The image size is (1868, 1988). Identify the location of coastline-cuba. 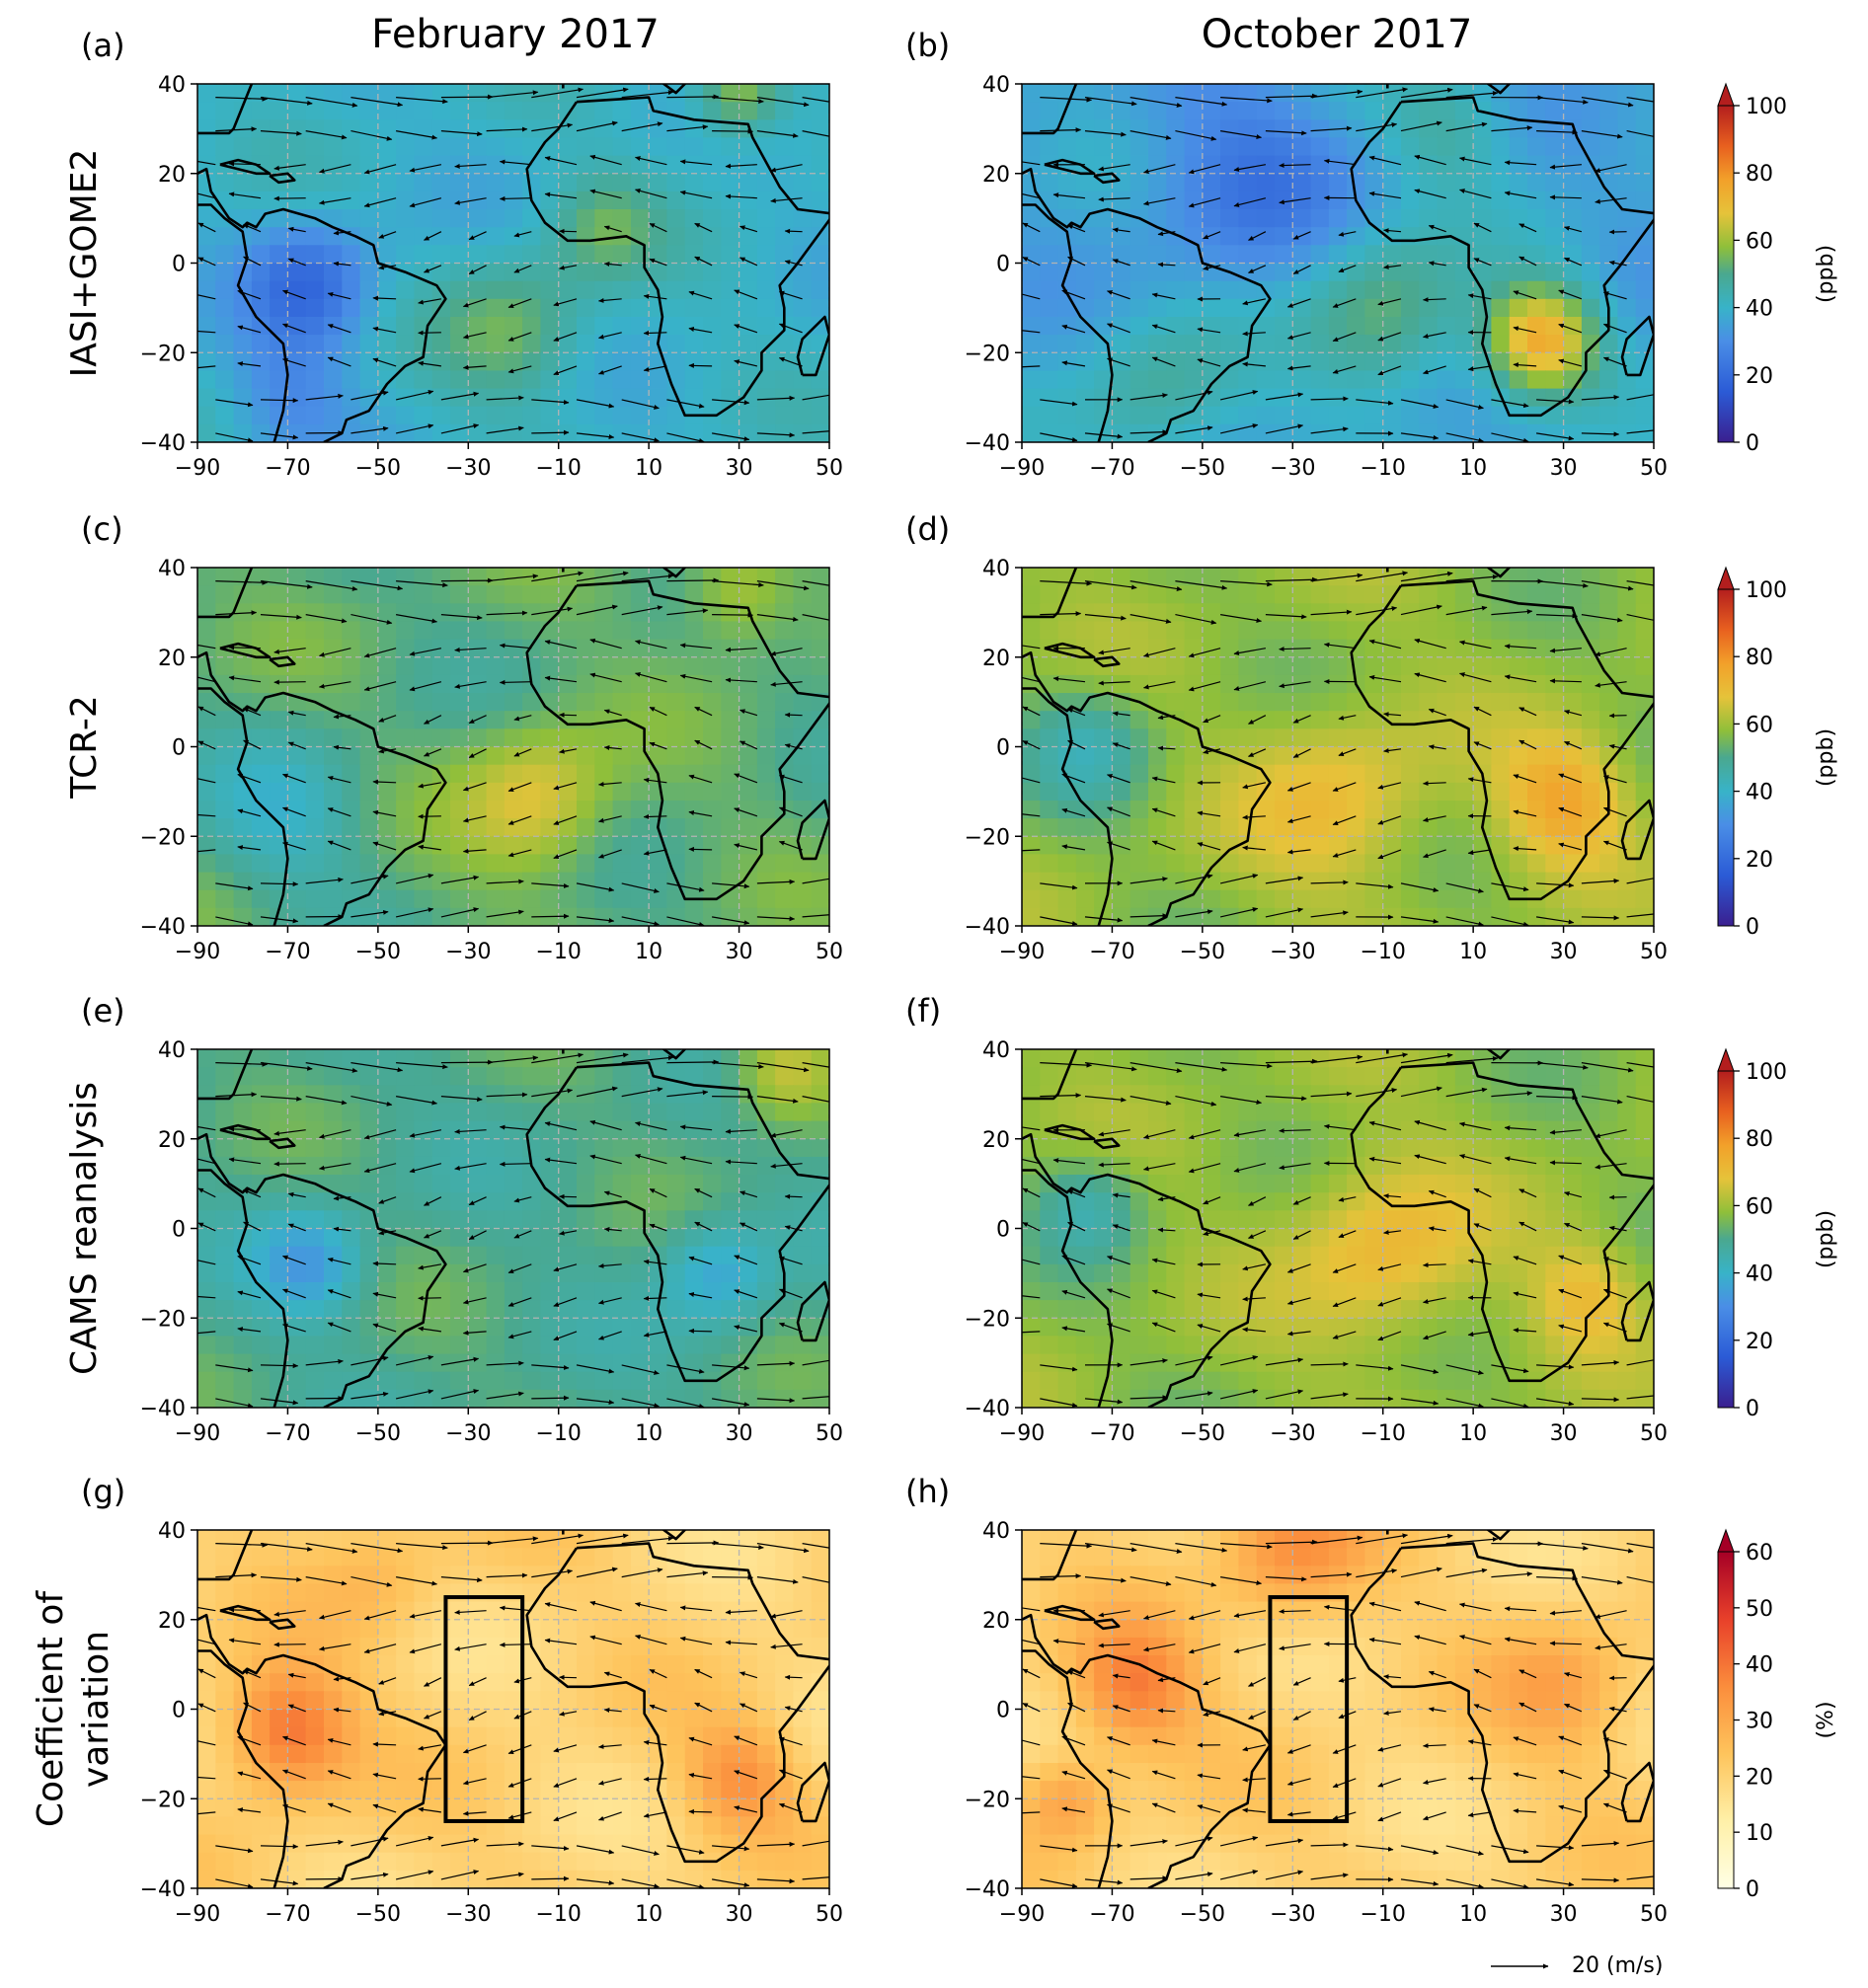
(1070, 167).